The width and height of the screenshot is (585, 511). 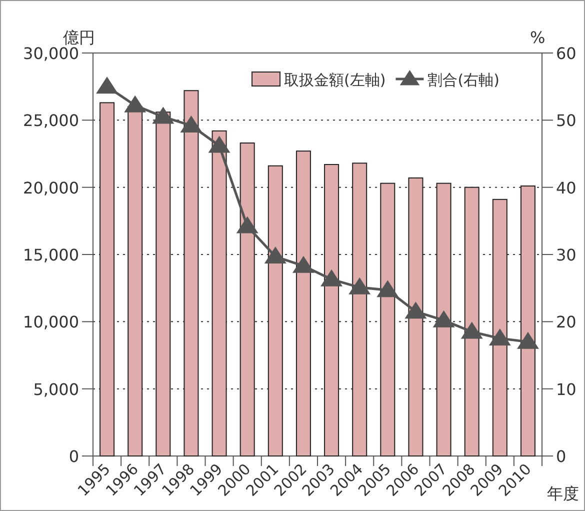 I want to click on y-tick-label: 0, so click(x=73, y=456).